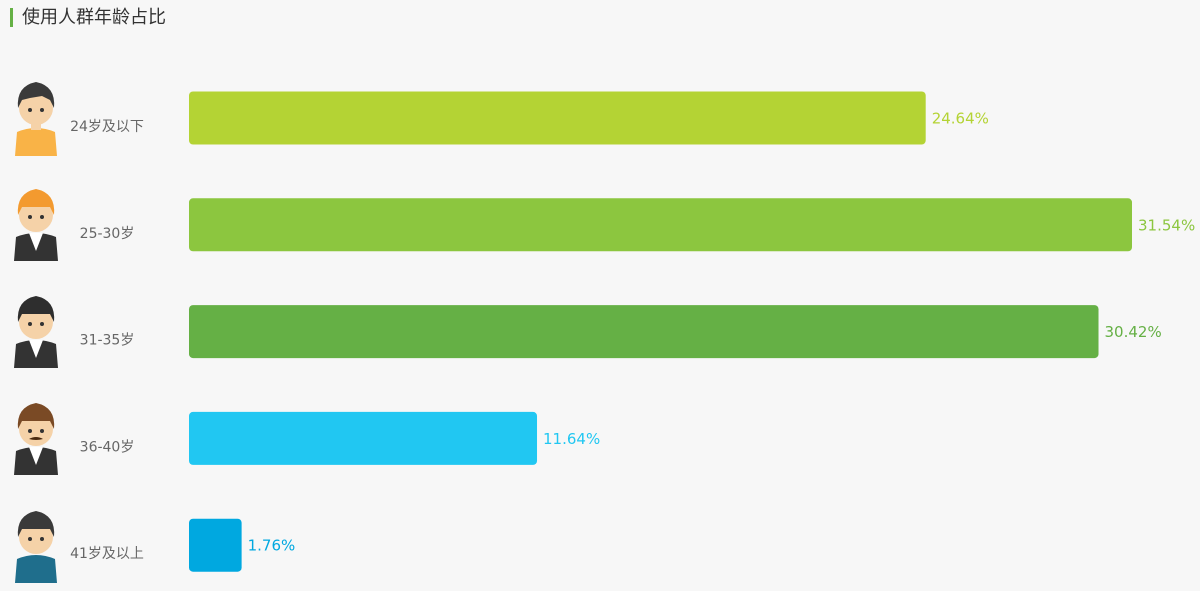 This screenshot has height=591, width=1200. Describe the element at coordinates (1133, 332) in the screenshot. I see `value-label: 30.42%` at that location.